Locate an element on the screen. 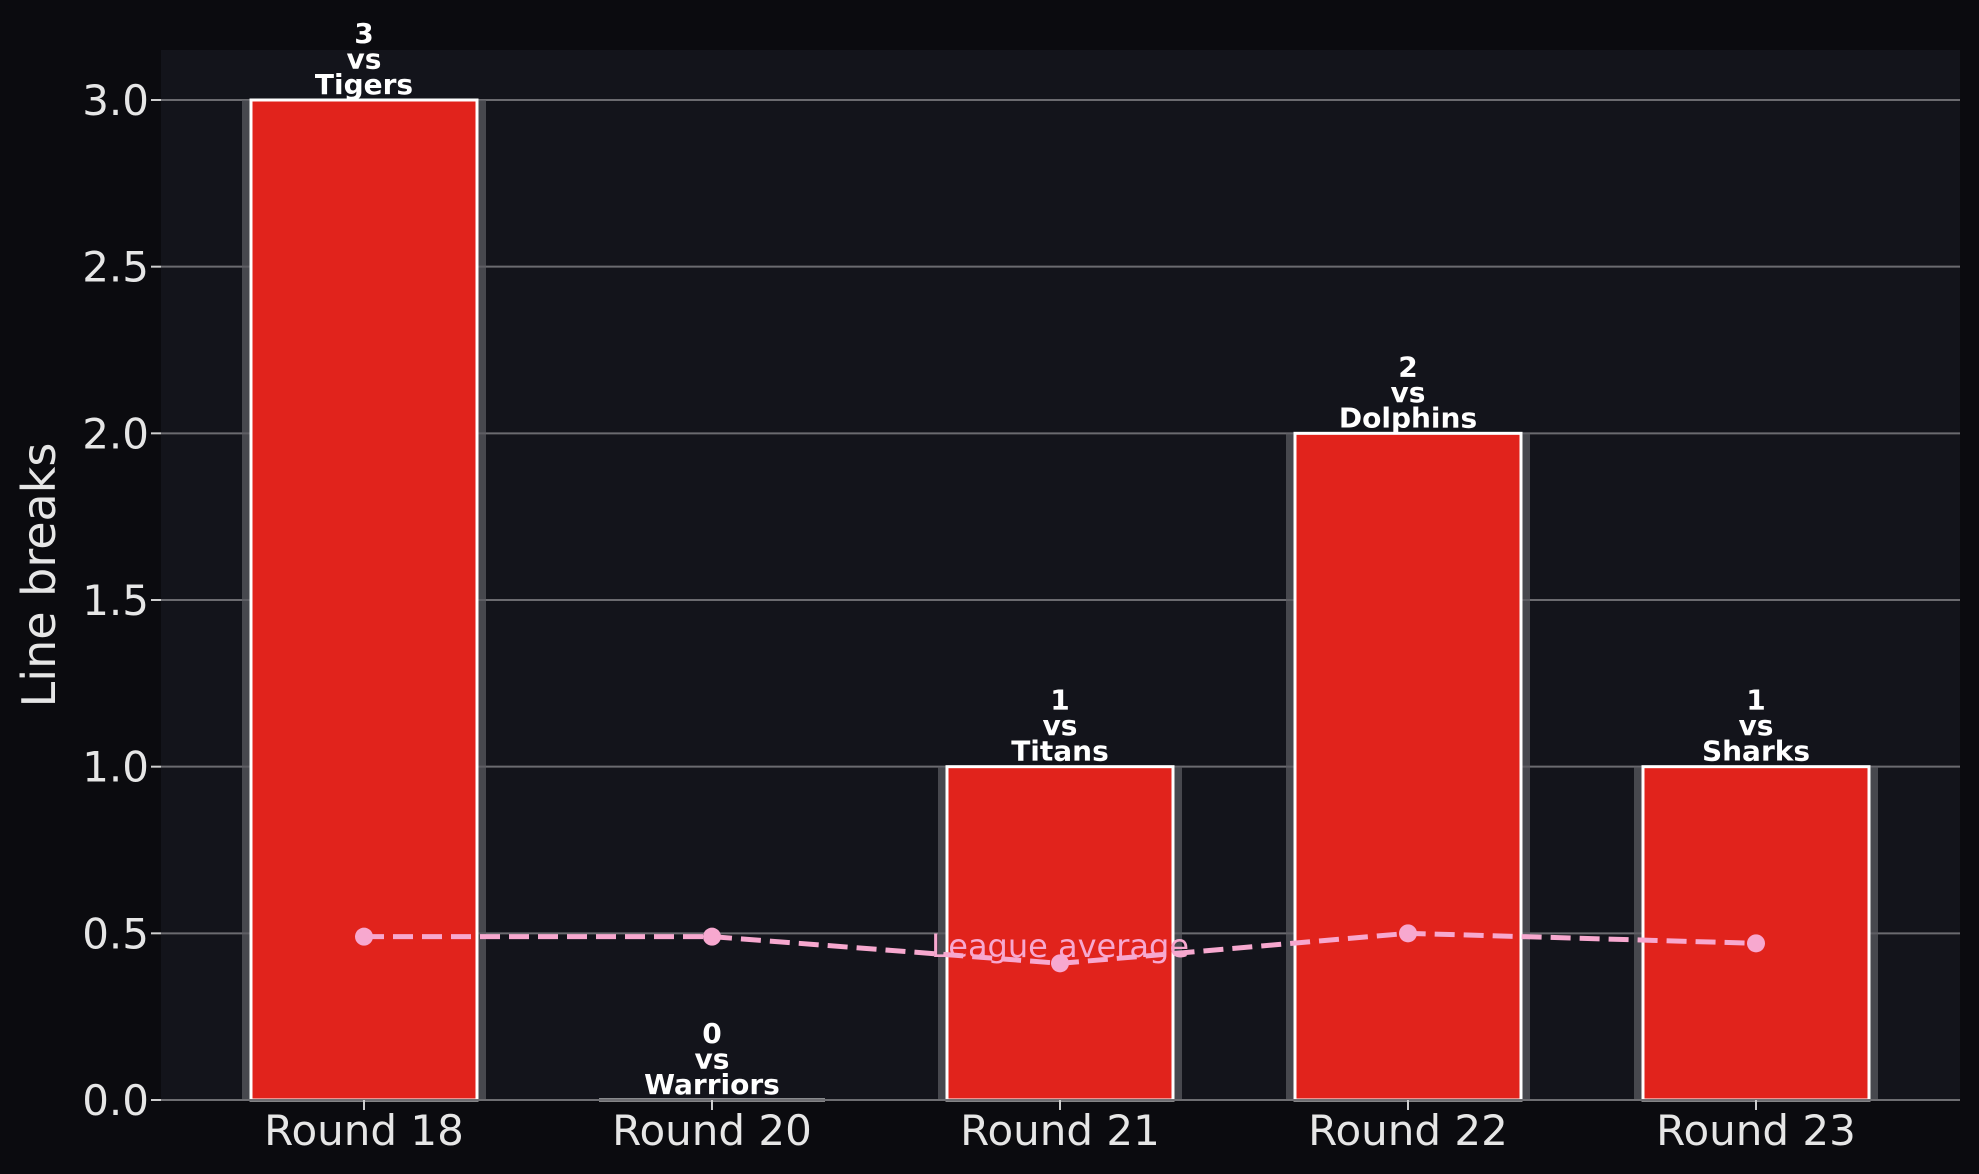 Image resolution: width=1979 pixels, height=1174 pixels. league-average-series: League average is located at coordinates (1060, 948).